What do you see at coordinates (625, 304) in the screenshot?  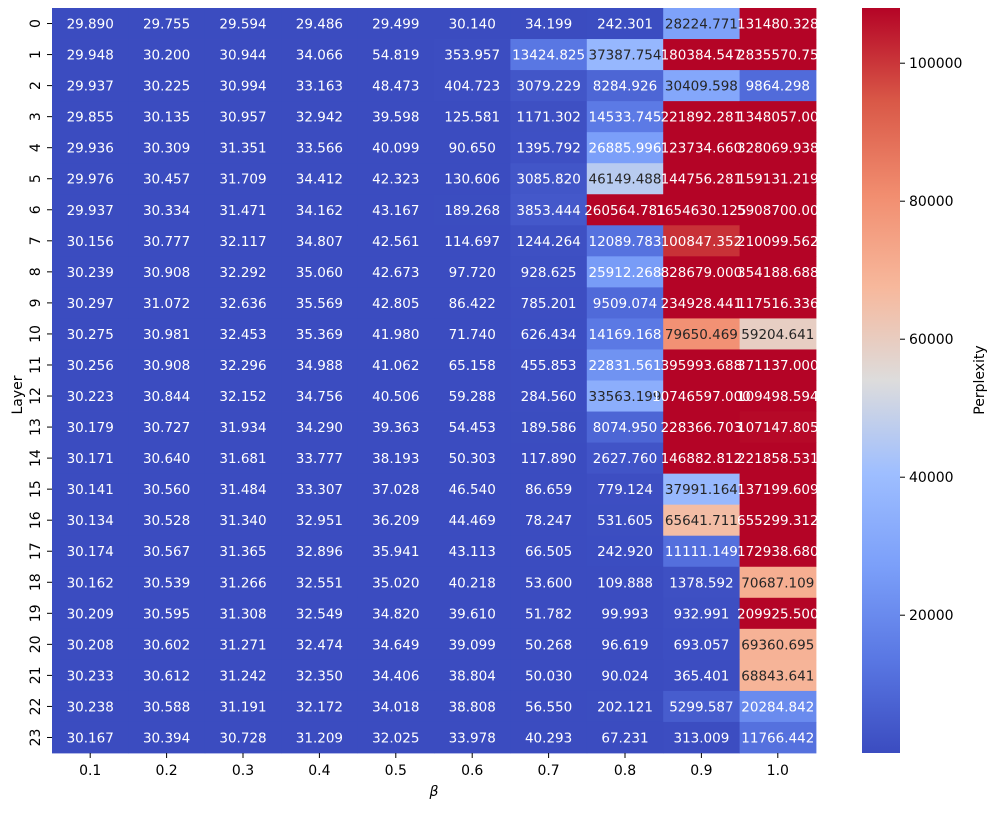 I see `cell-value-label: 9509.074` at bounding box center [625, 304].